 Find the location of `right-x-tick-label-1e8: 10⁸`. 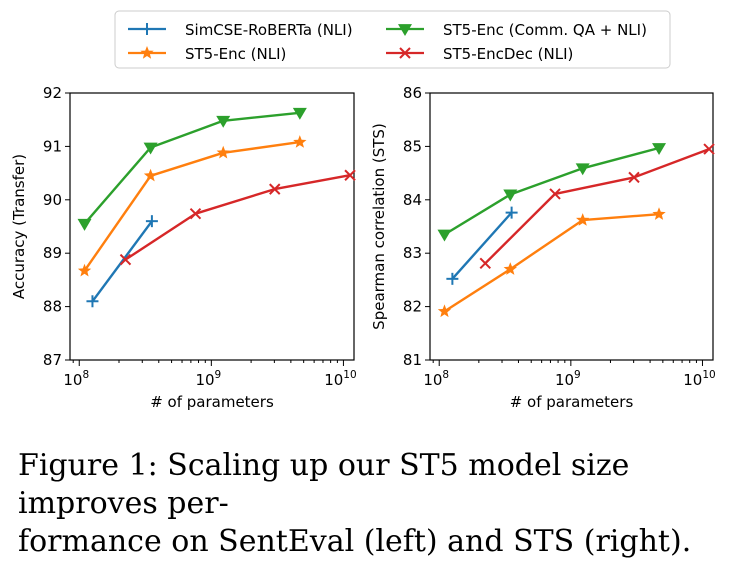

right-x-tick-label-1e8: 10⁸ is located at coordinates (436, 379).